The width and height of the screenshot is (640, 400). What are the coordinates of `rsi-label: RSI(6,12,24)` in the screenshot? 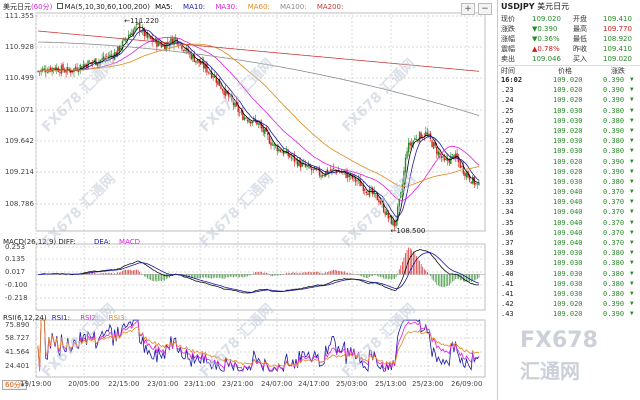 It's located at (25, 318).